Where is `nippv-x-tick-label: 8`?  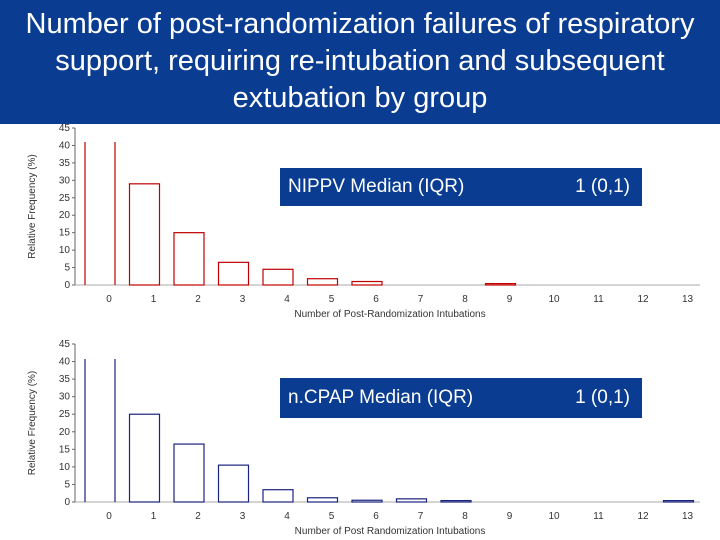
nippv-x-tick-label: 8 is located at coordinates (465, 299).